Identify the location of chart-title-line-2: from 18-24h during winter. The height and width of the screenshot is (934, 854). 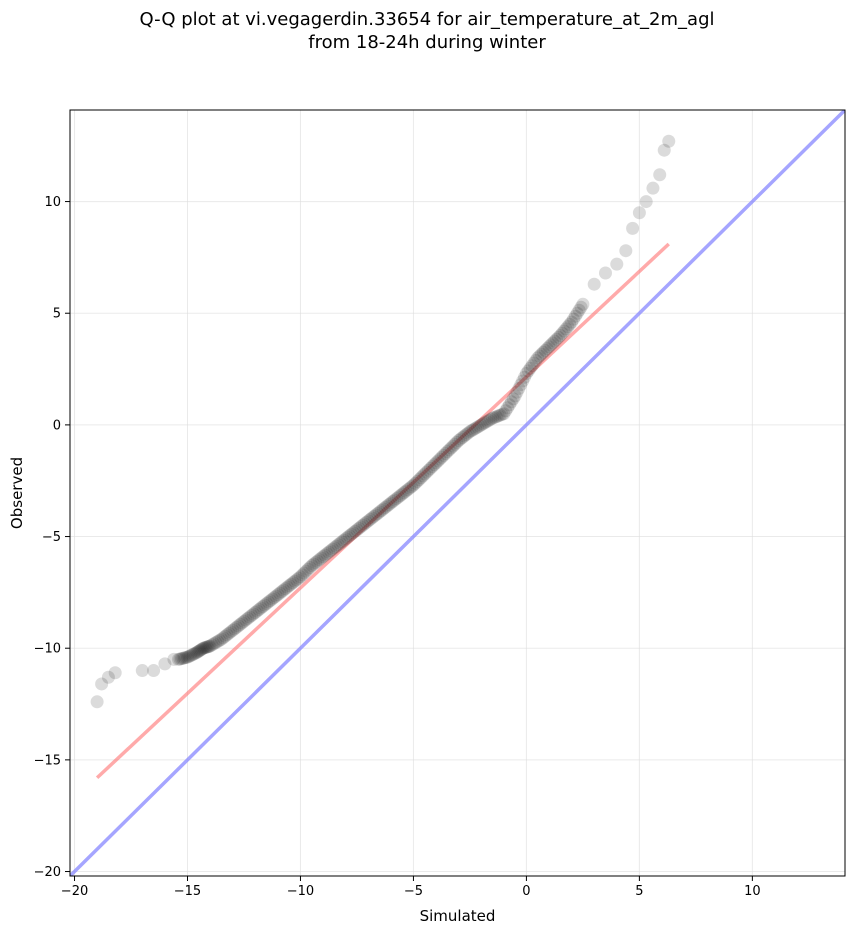
(427, 42).